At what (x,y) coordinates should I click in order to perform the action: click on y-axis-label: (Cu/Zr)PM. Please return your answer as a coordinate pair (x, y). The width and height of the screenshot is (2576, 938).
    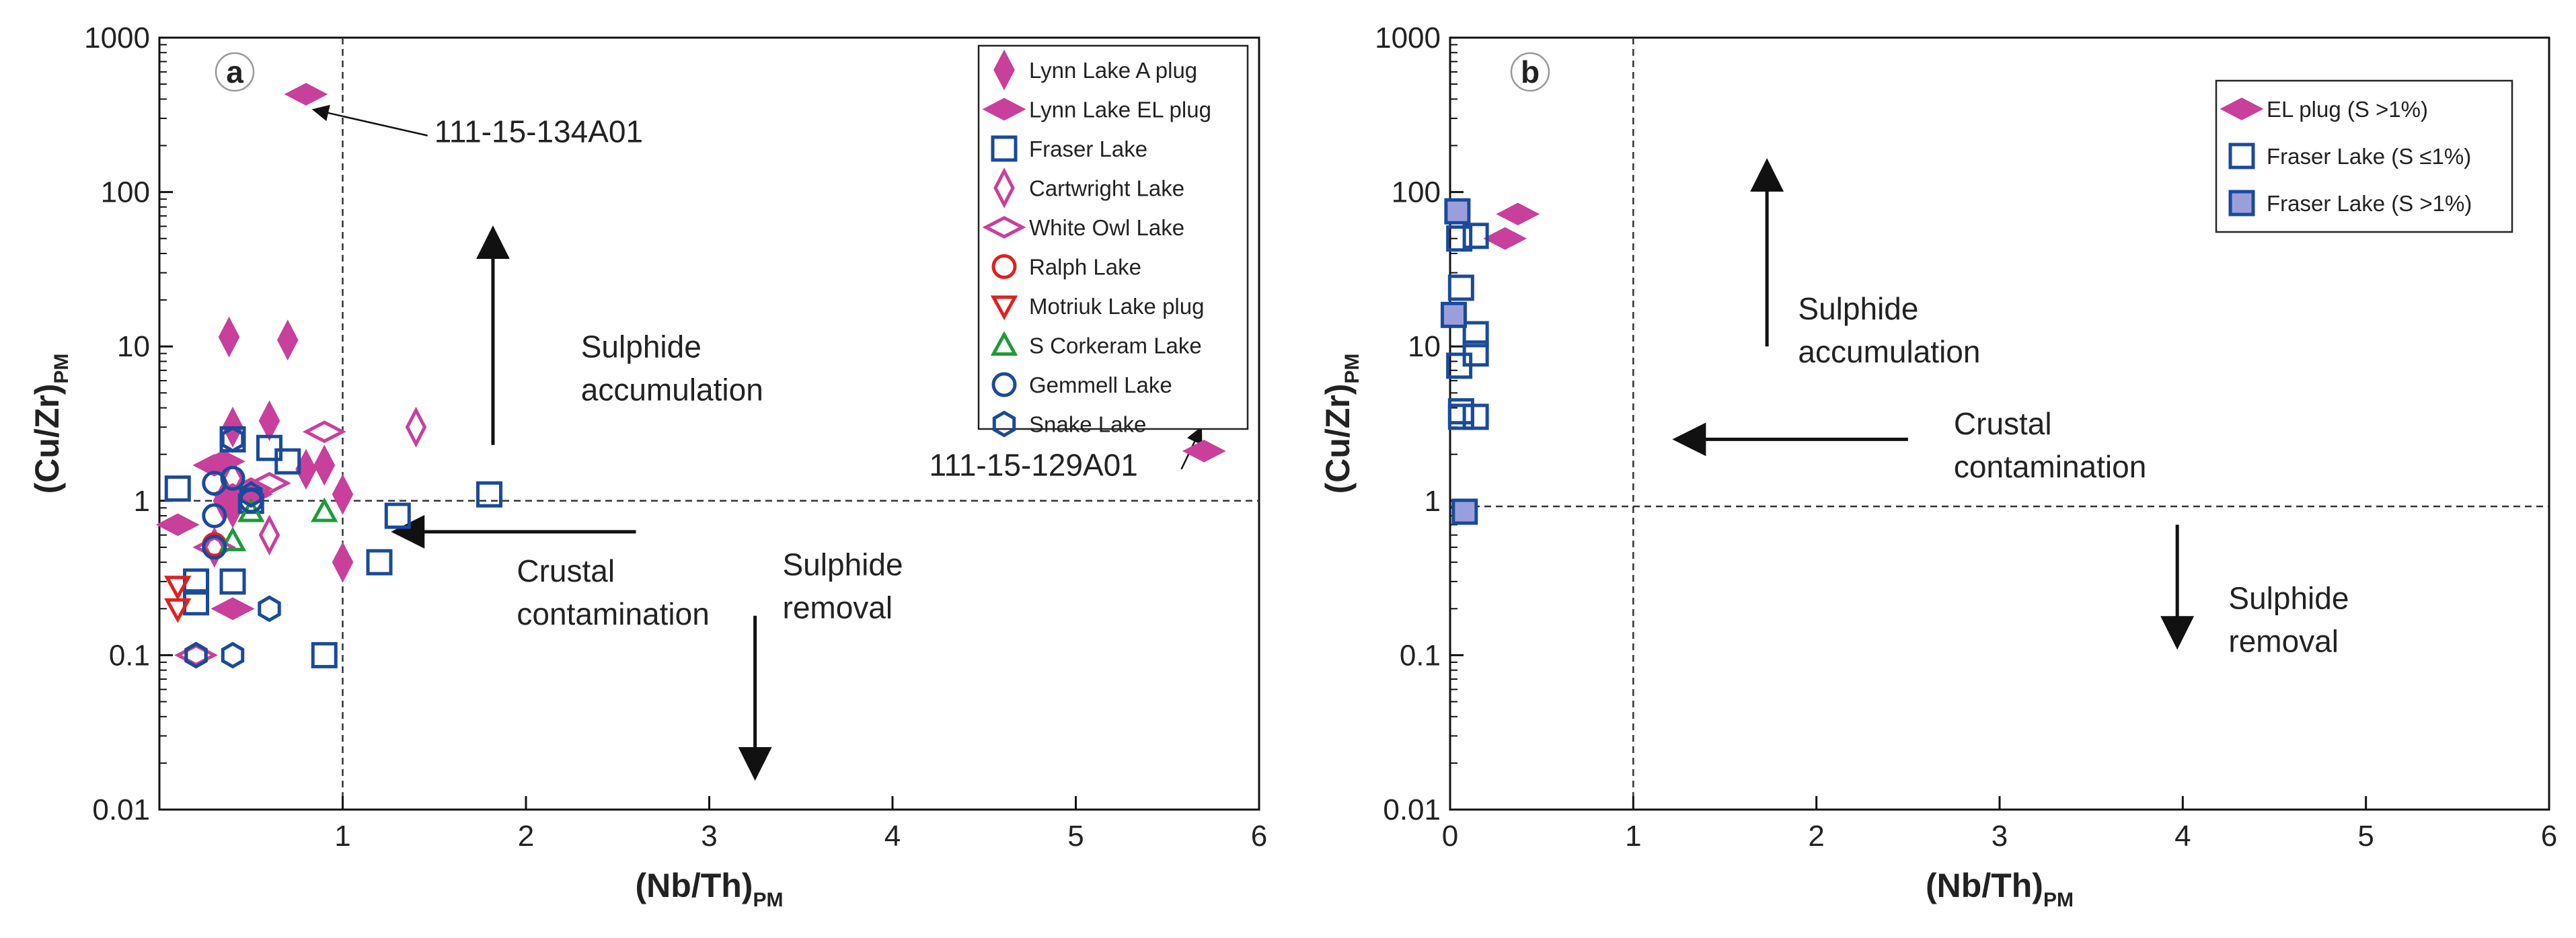
    Looking at the image, I should click on (1341, 424).